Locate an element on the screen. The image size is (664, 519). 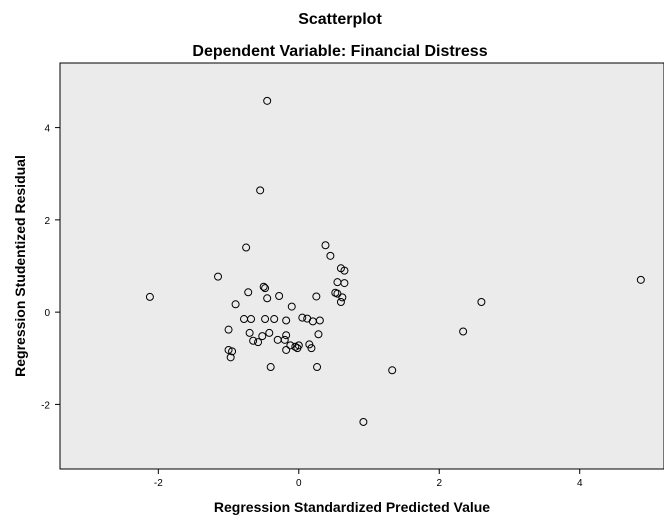
x-axis-ticks: -2 0 2 4 is located at coordinates (368, 479).